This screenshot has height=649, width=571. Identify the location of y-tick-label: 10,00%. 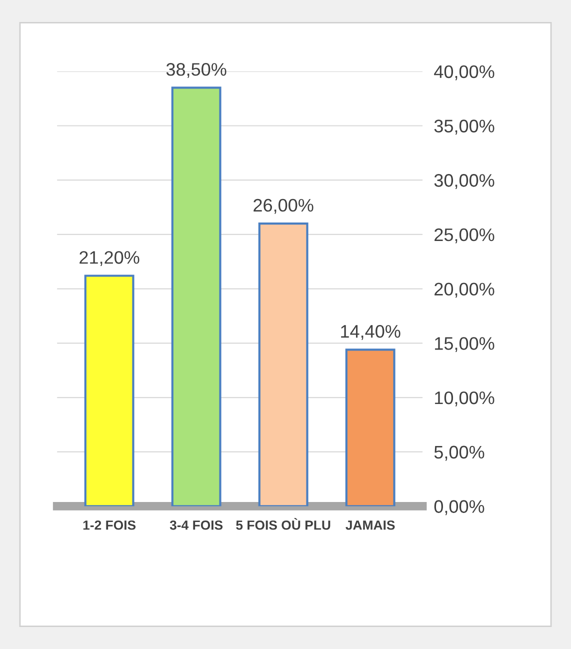
(464, 398).